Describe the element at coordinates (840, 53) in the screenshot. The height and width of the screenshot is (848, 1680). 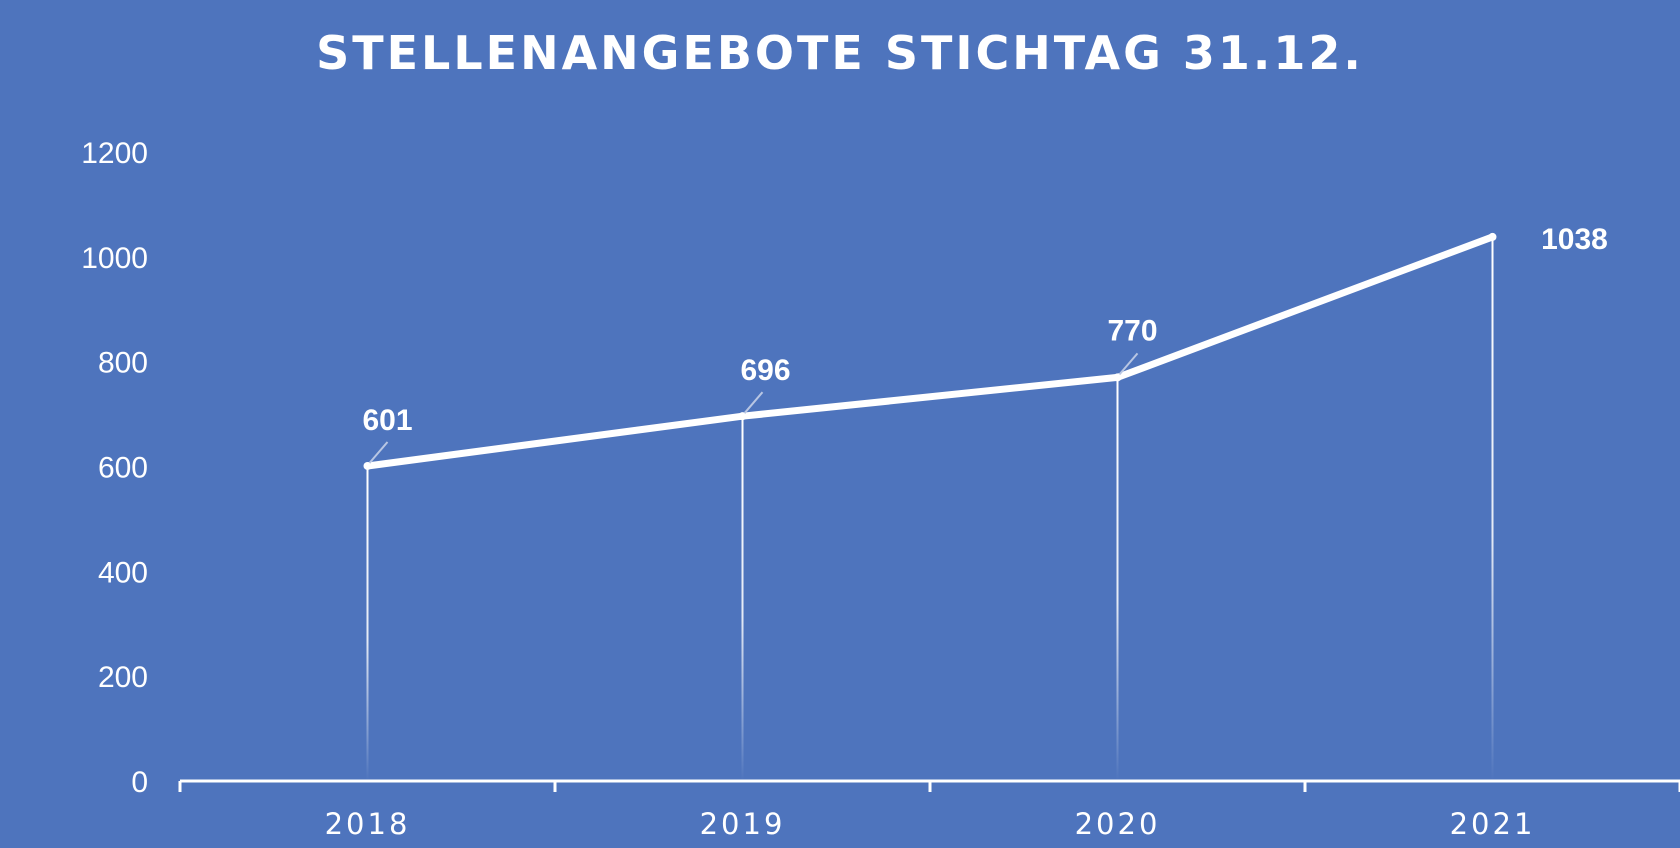
I see `chart-title: STELLENANGEBOTE STICHTAG 31.12.` at that location.